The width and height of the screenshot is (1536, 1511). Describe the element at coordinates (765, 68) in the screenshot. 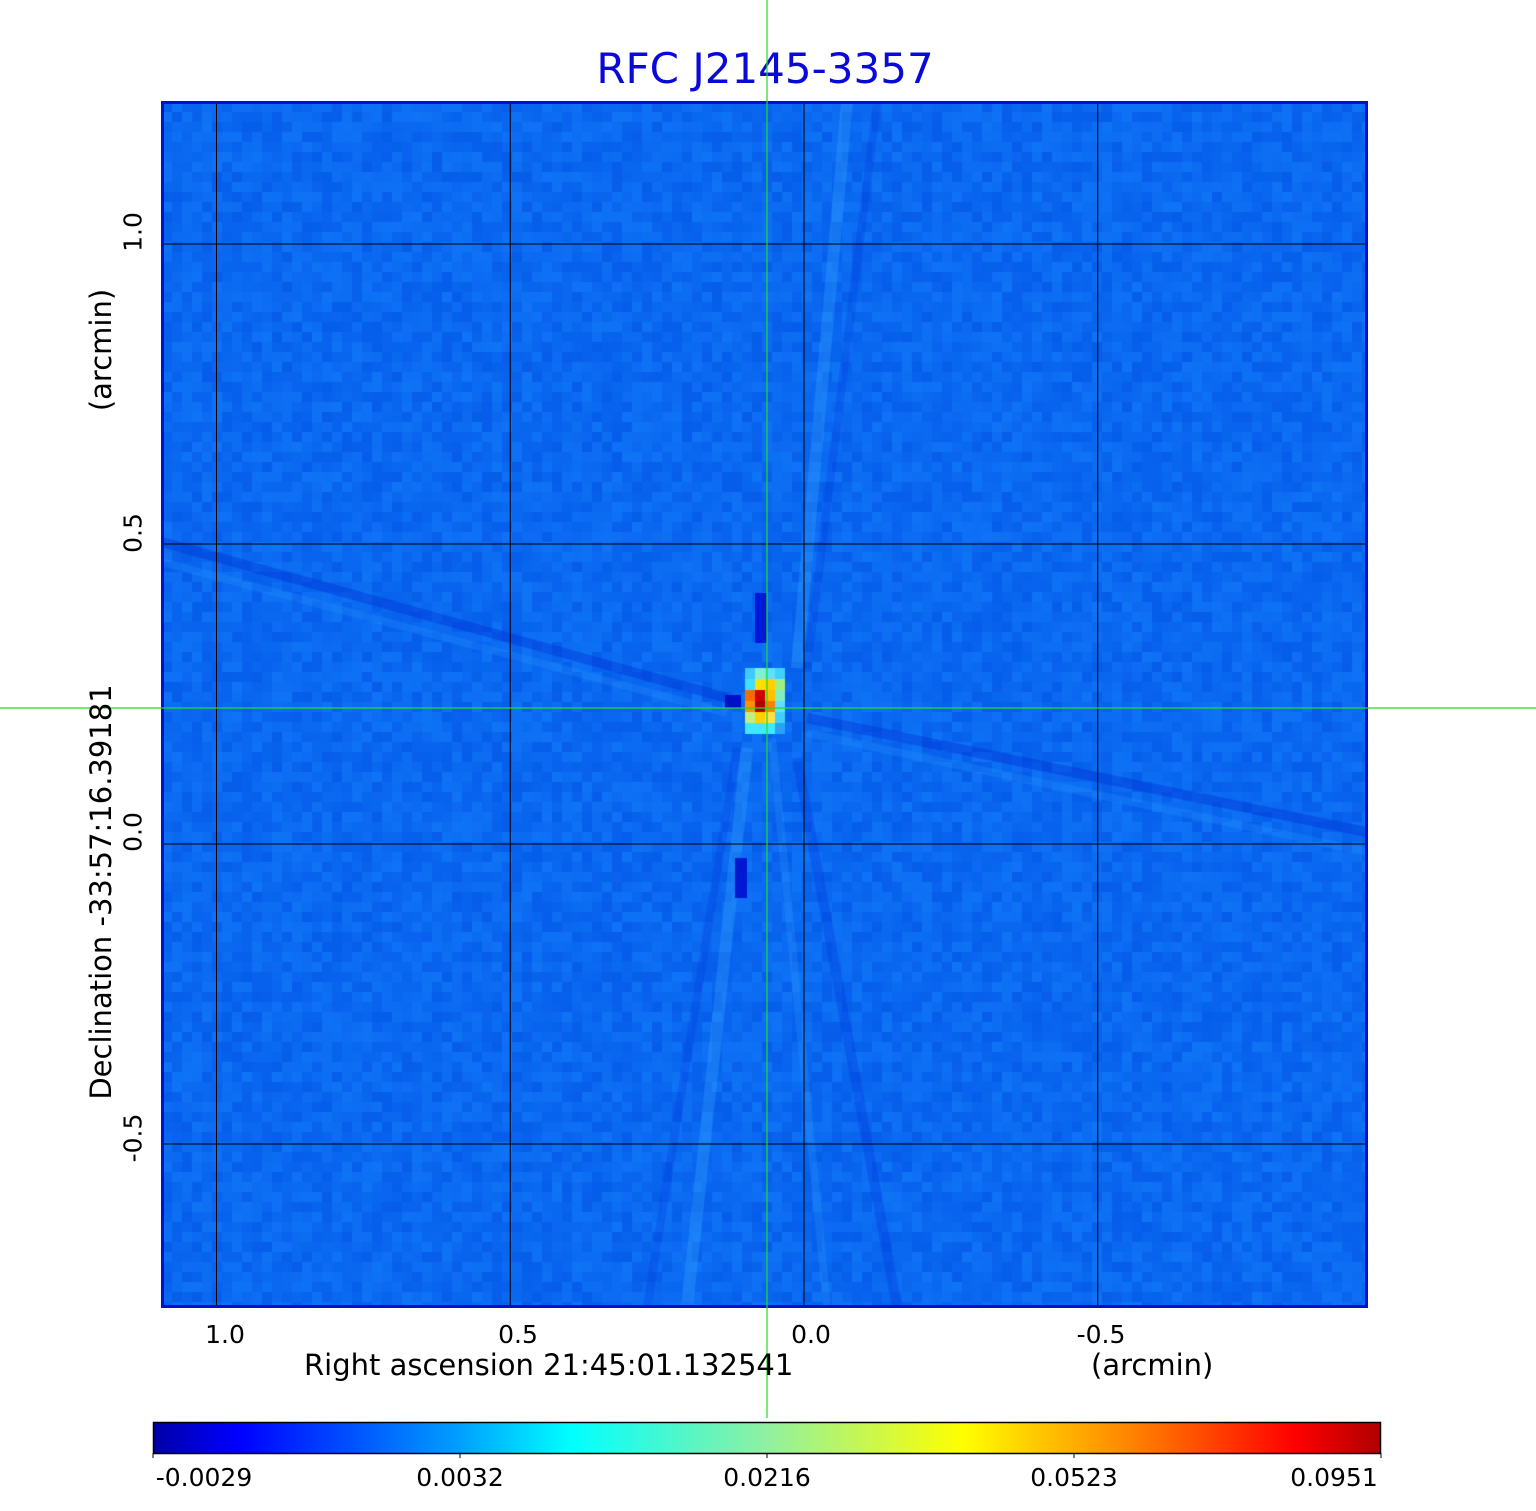

I see `chart-title: RFC J2145-3357` at that location.